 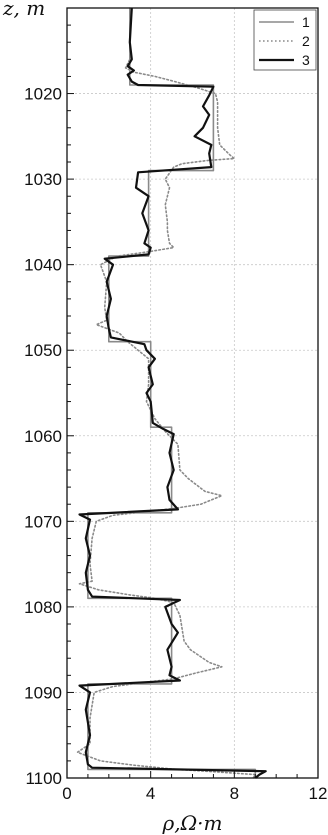 I want to click on legend: 1 2 3, so click(x=285, y=40).